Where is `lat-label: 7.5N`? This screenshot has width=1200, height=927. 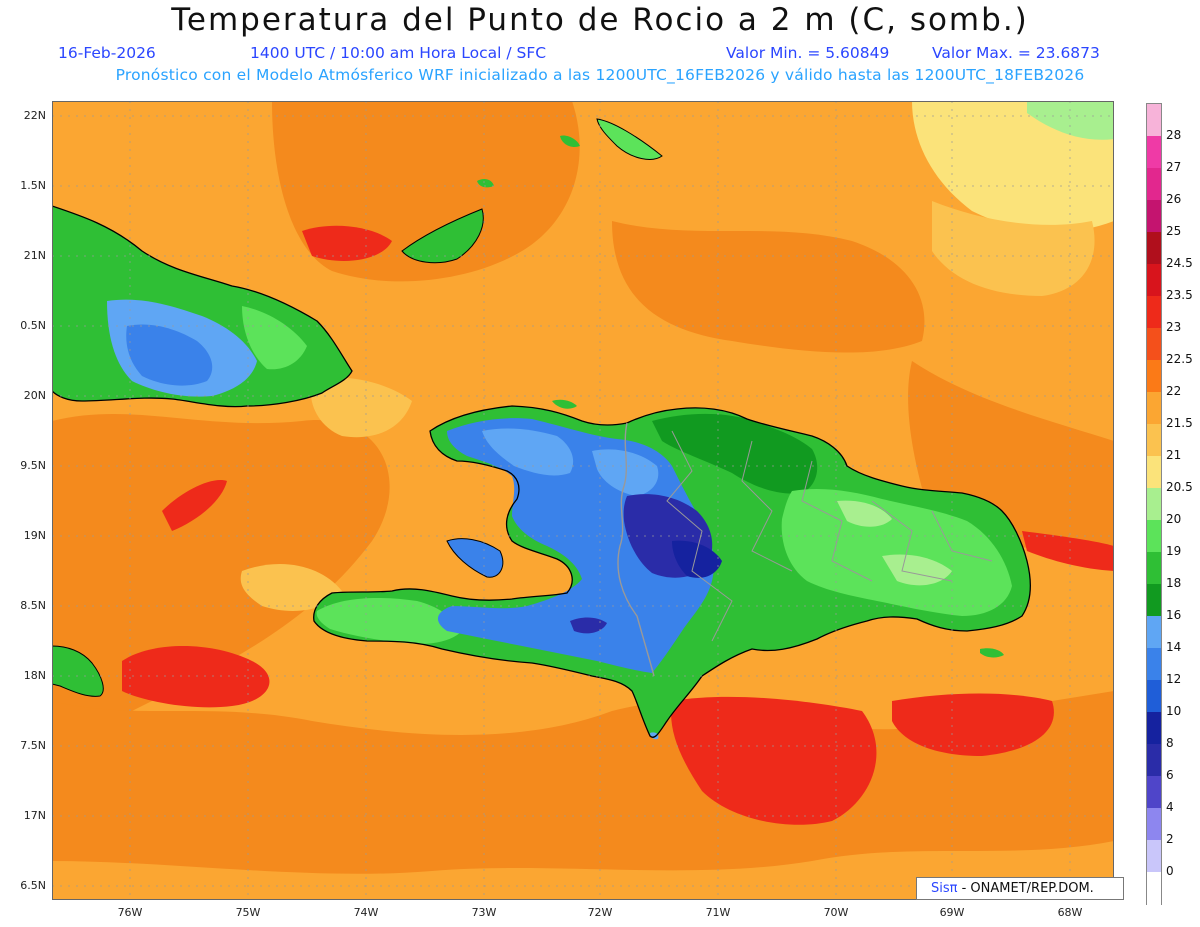
lat-label: 7.5N is located at coordinates (33, 745).